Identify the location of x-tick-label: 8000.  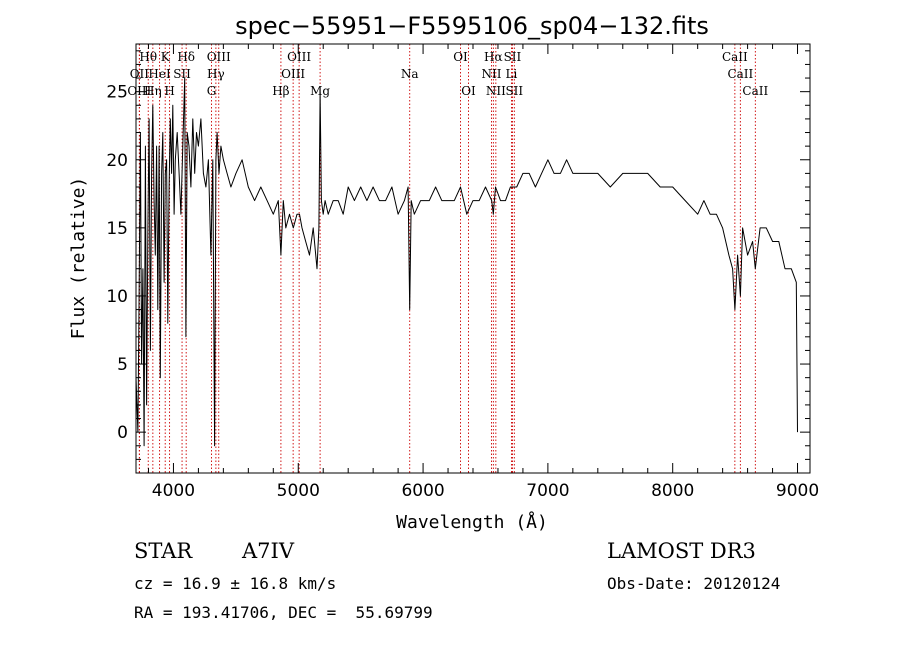
(672, 491).